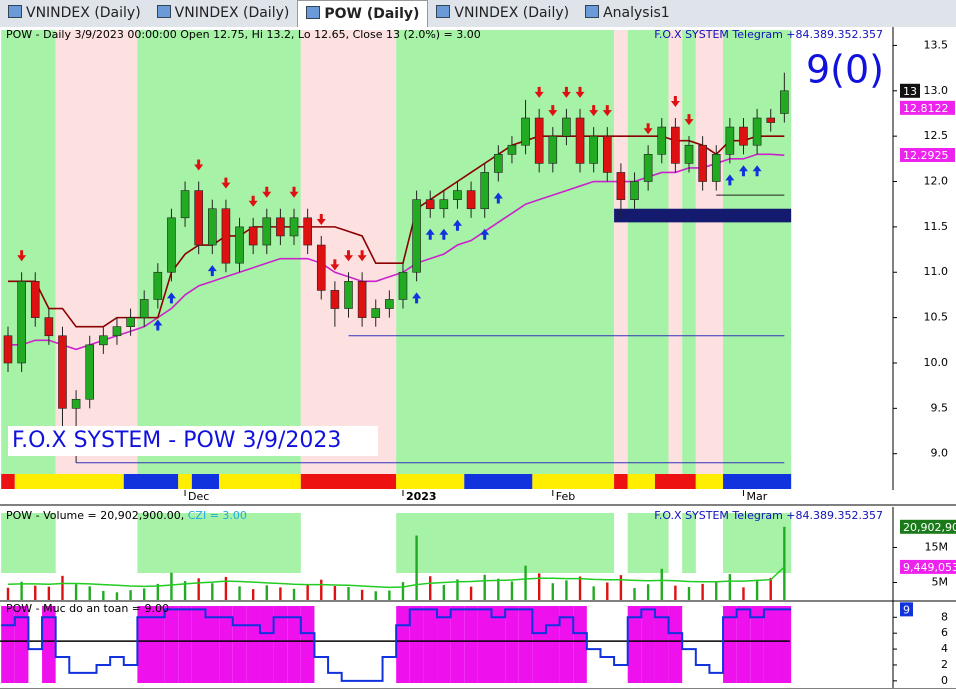 The image size is (956, 689). What do you see at coordinates (87, 608) in the screenshot?
I see `panel-title: POW - Muc do an toan = 9.00` at bounding box center [87, 608].